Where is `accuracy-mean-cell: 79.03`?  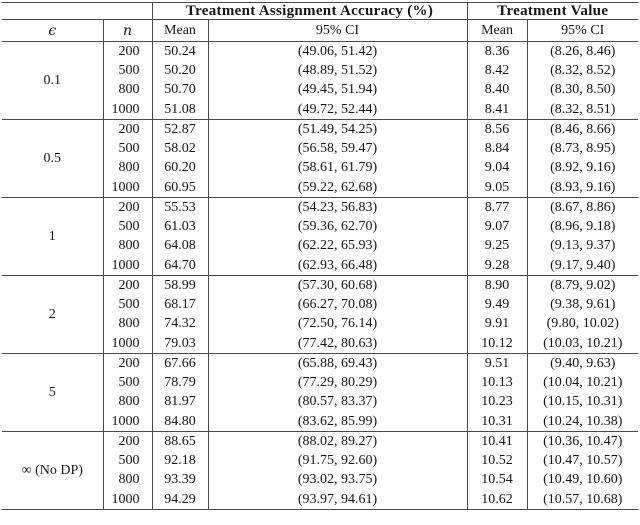
accuracy-mean-cell: 79.03 is located at coordinates (179, 344).